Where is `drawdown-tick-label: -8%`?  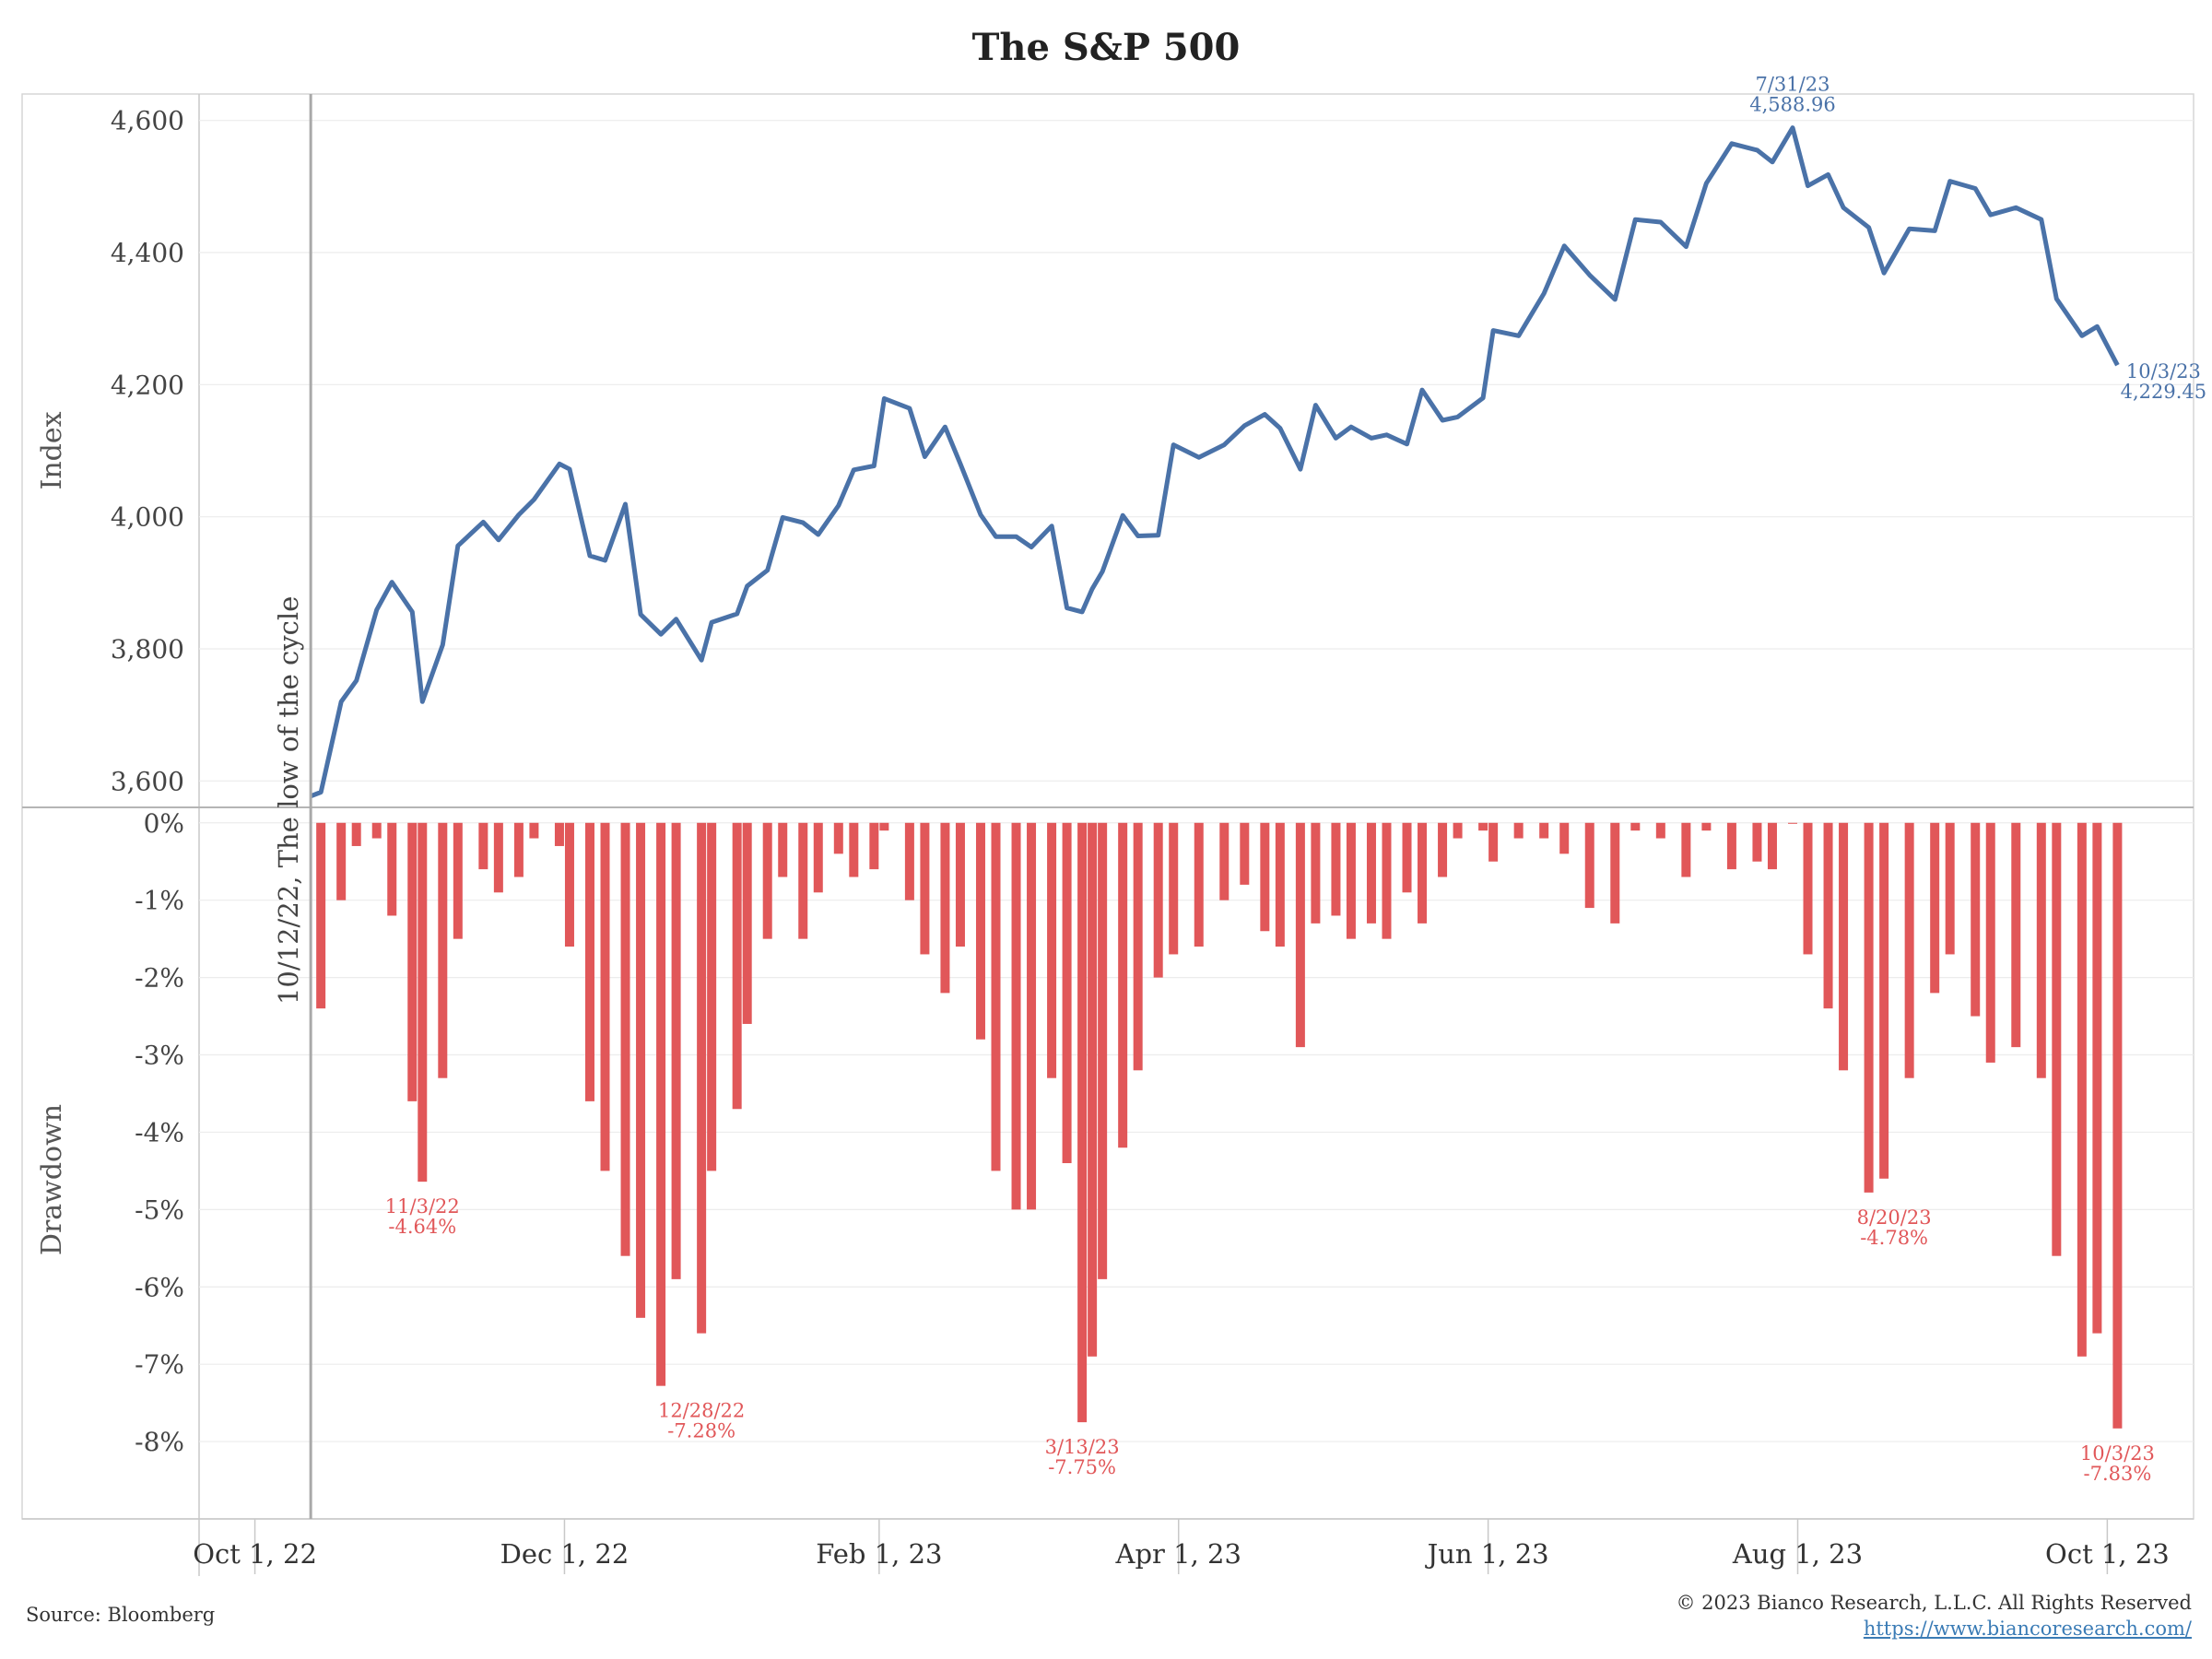 drawdown-tick-label: -8% is located at coordinates (159, 1442).